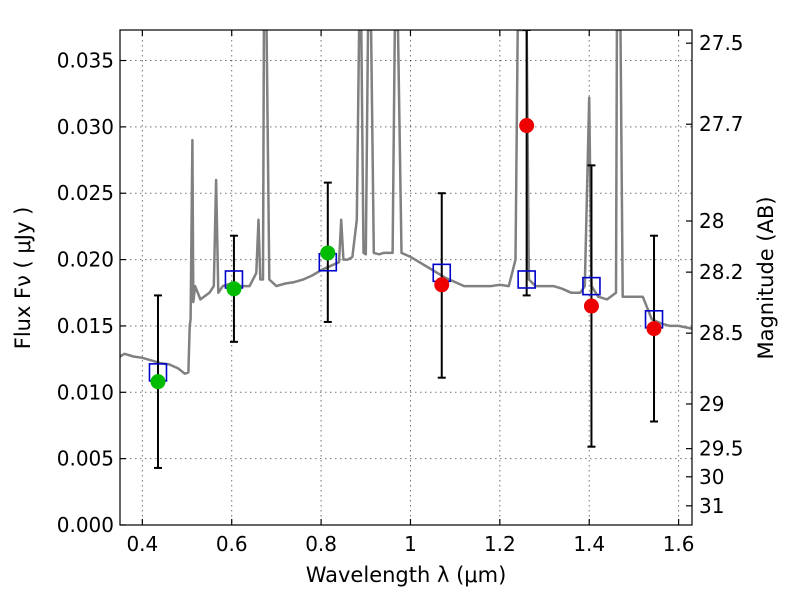 The height and width of the screenshot is (600, 800). I want to click on x-axis-label: Wavelength λ (μm), so click(406, 575).